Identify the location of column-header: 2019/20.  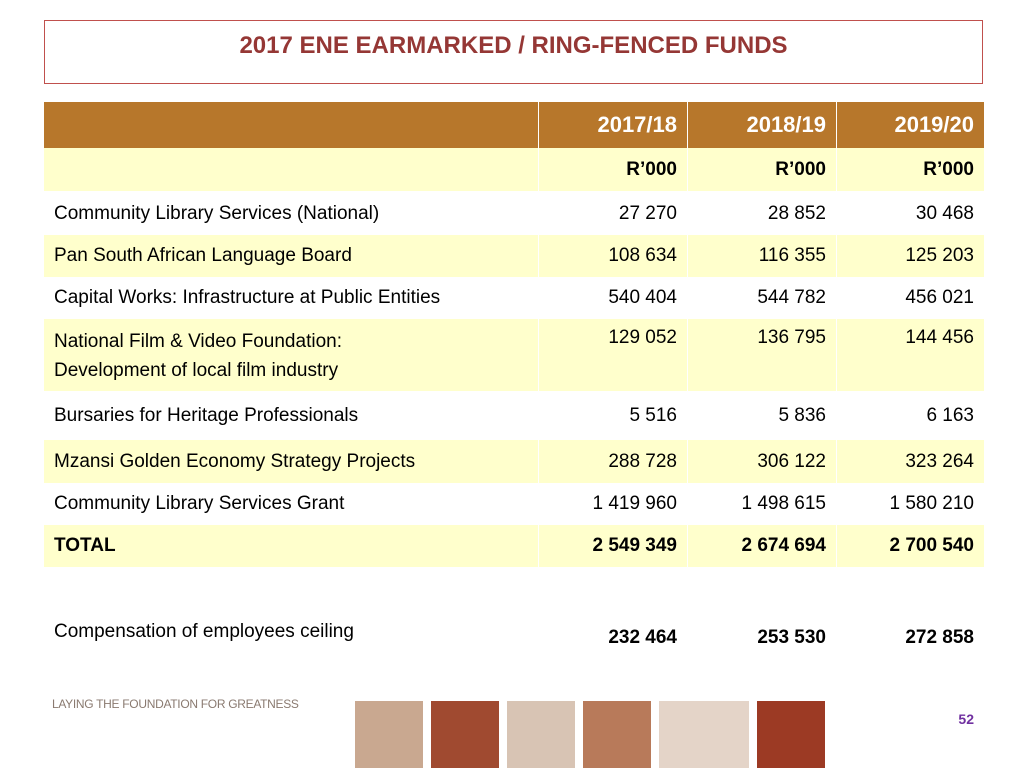
(910, 125).